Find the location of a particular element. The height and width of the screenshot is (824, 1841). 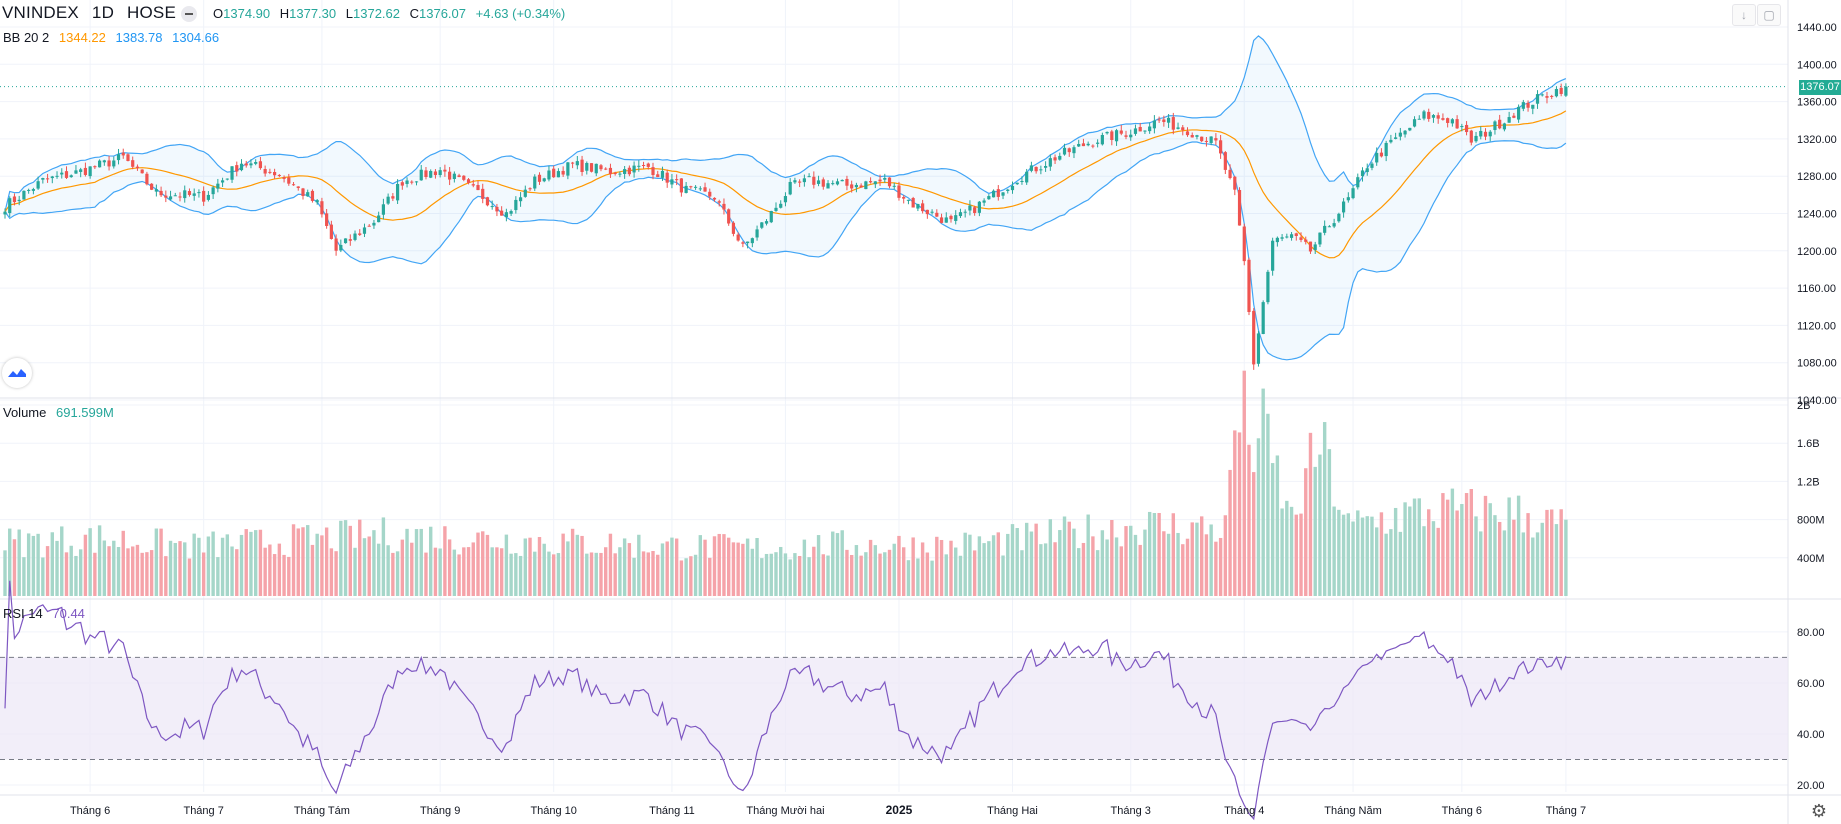

price-axis-label: 1200.00 is located at coordinates (1817, 252).